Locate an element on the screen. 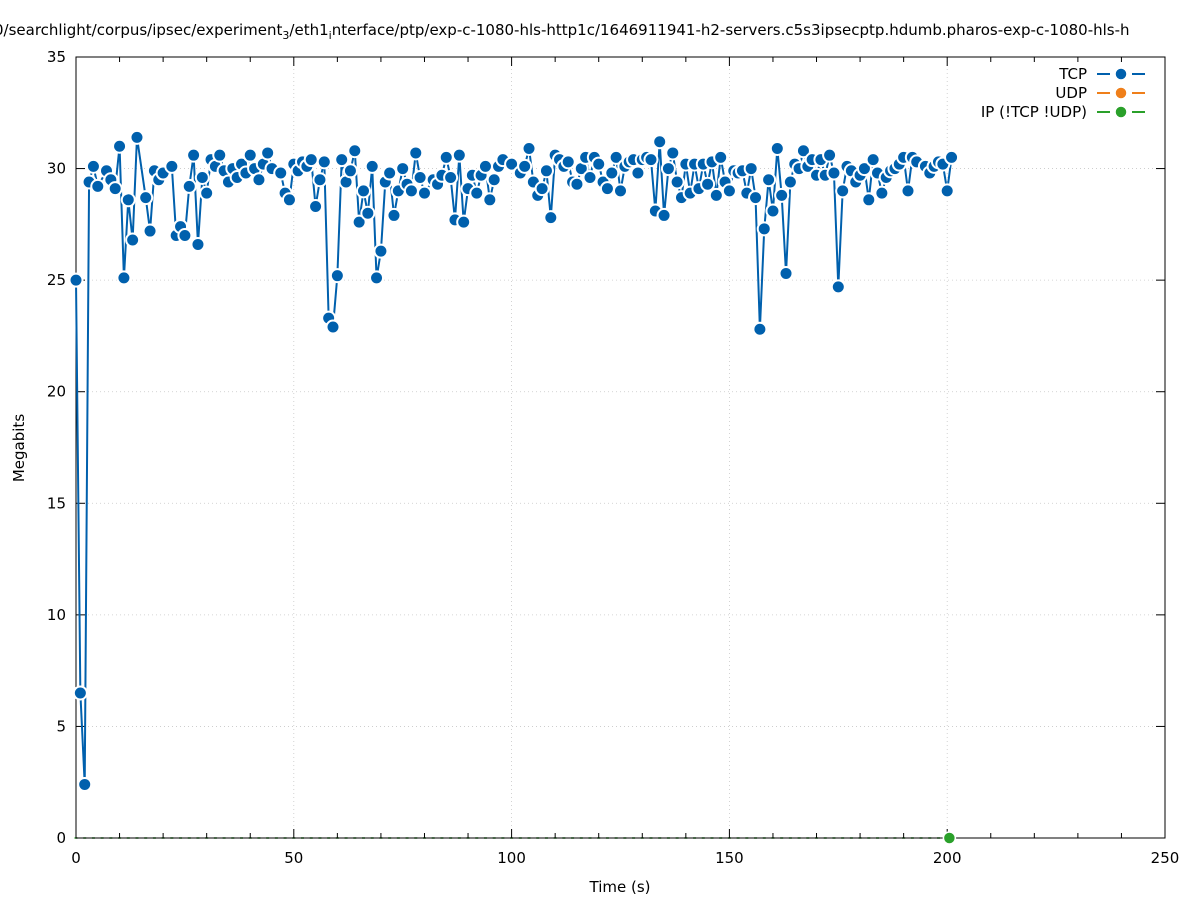  x-tick-label: 250 is located at coordinates (1165, 858).